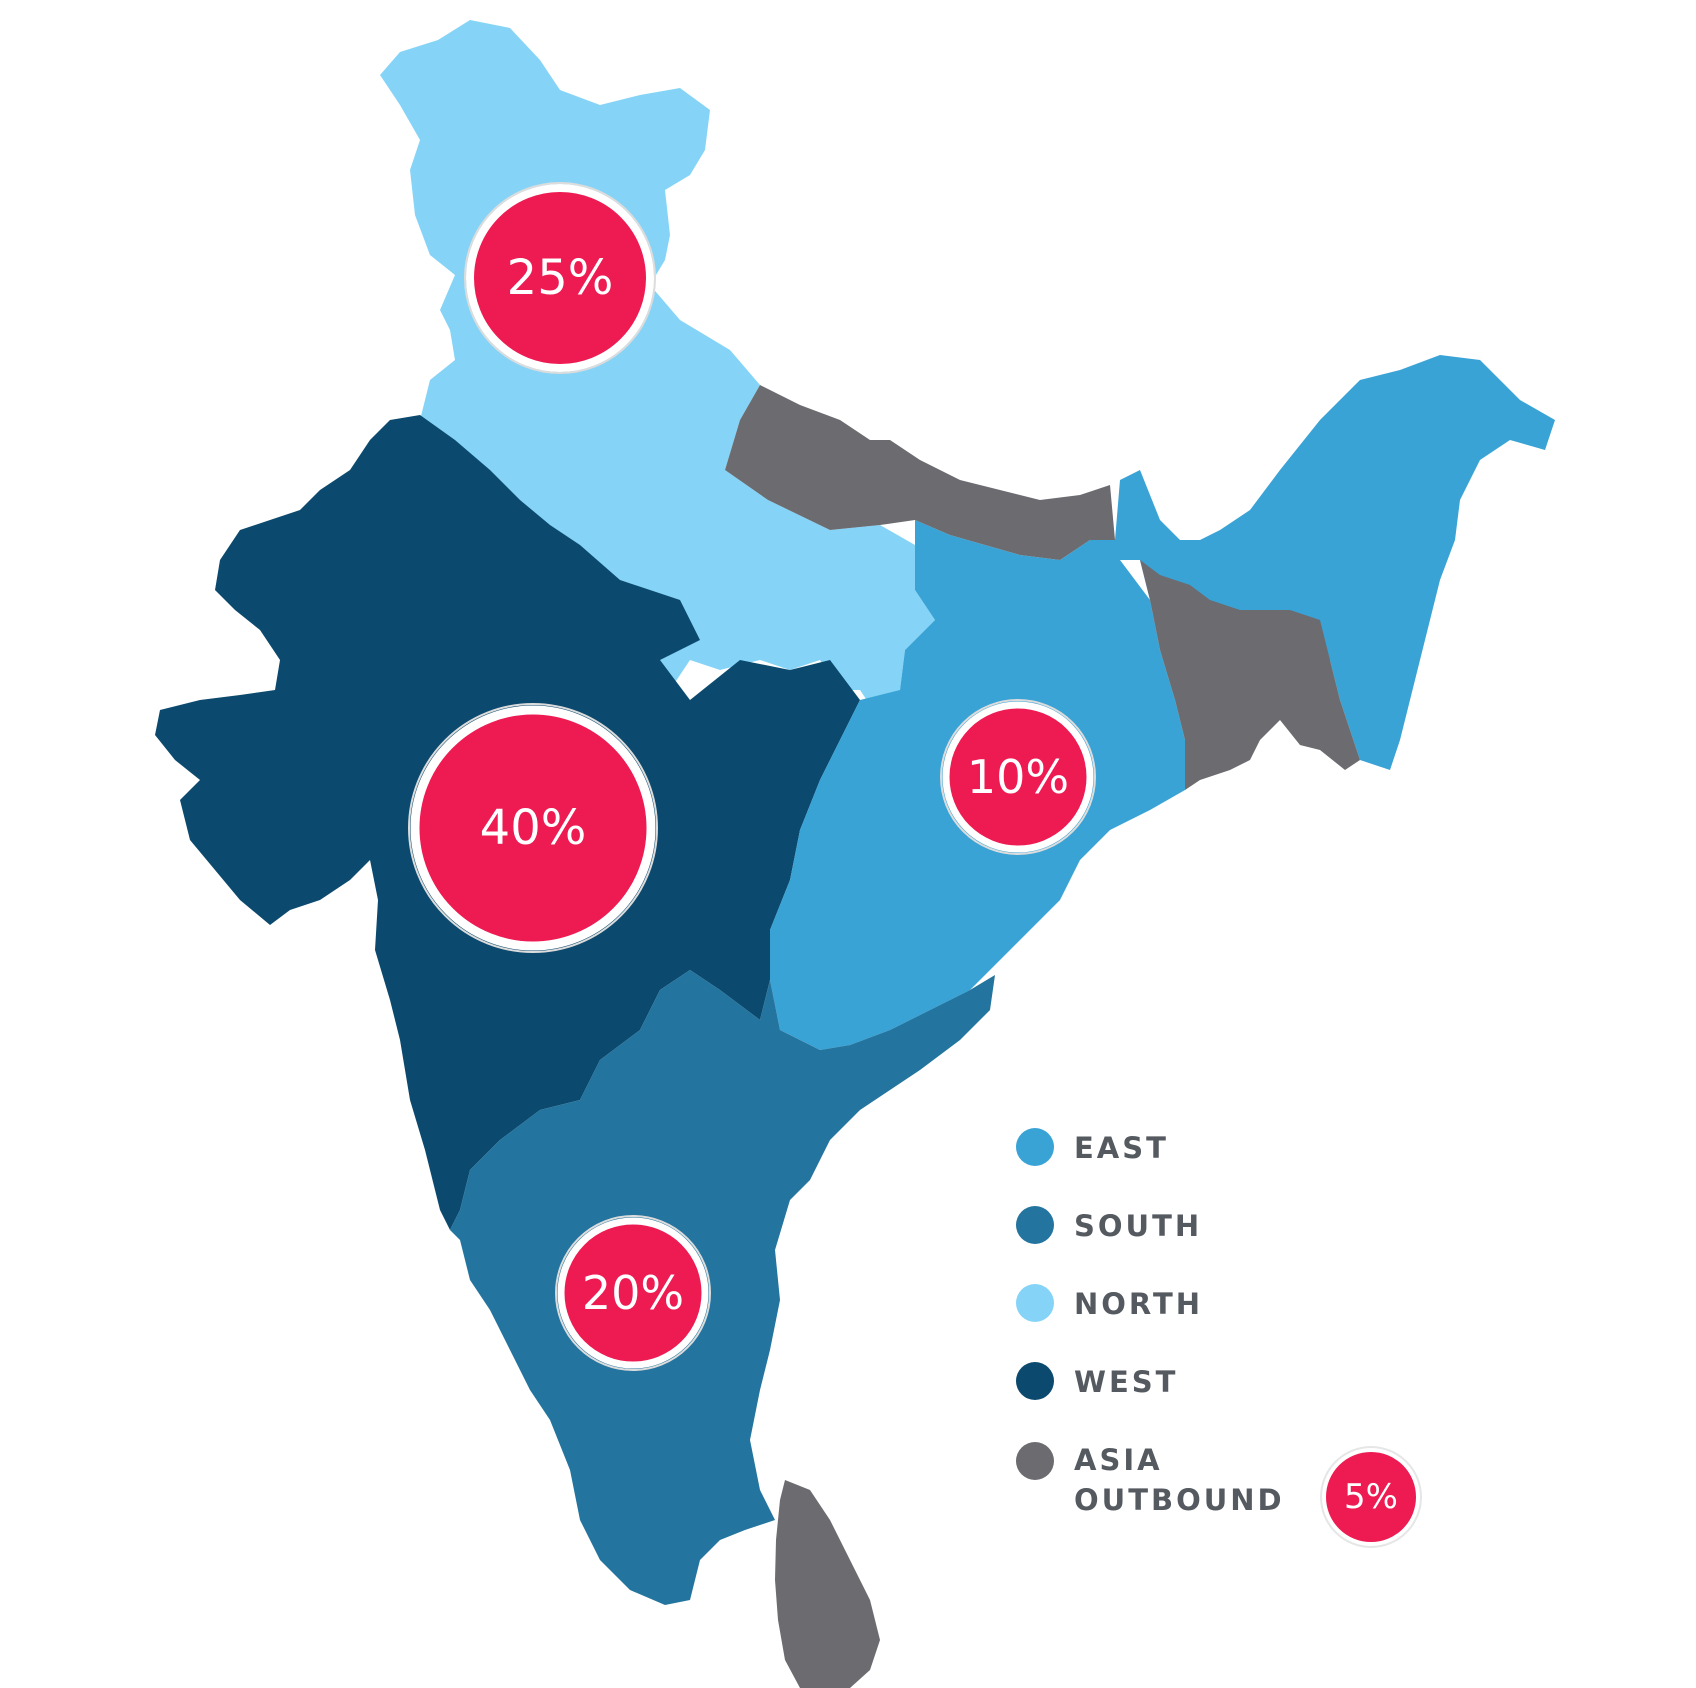  I want to click on asia-outbound-swatch, so click(1035, 1461).